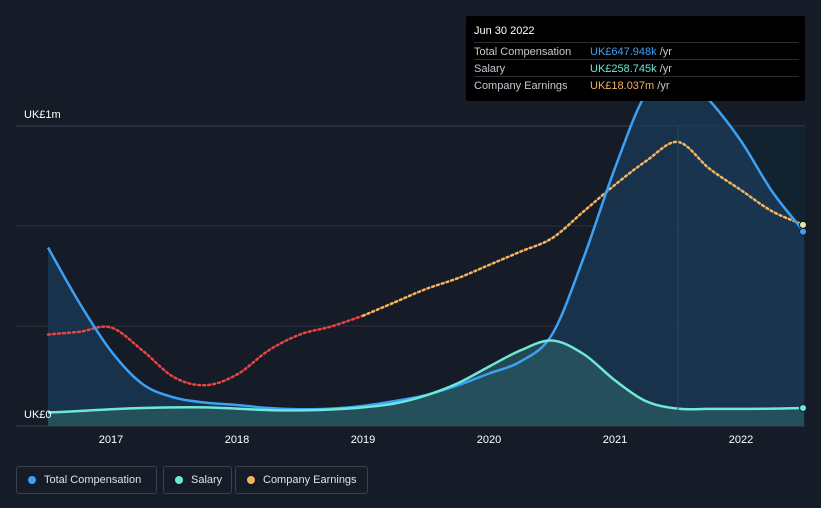 The height and width of the screenshot is (508, 821). I want to click on tooltip-label: Company Earnings, so click(521, 86).